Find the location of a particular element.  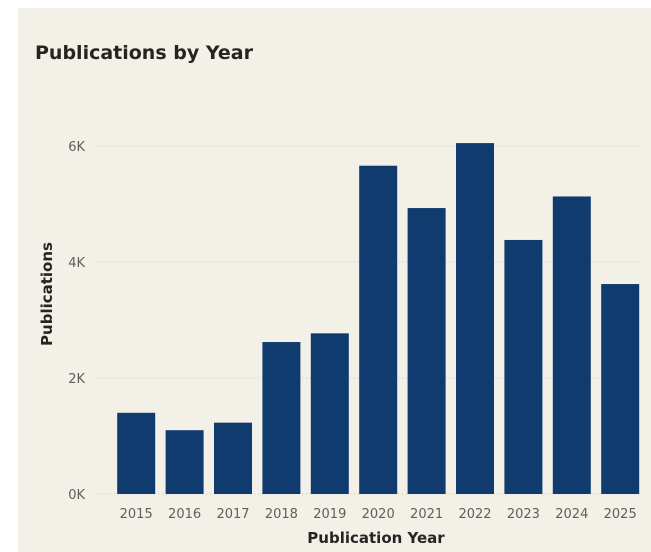

y-tick-label: 6K is located at coordinates (76, 147).